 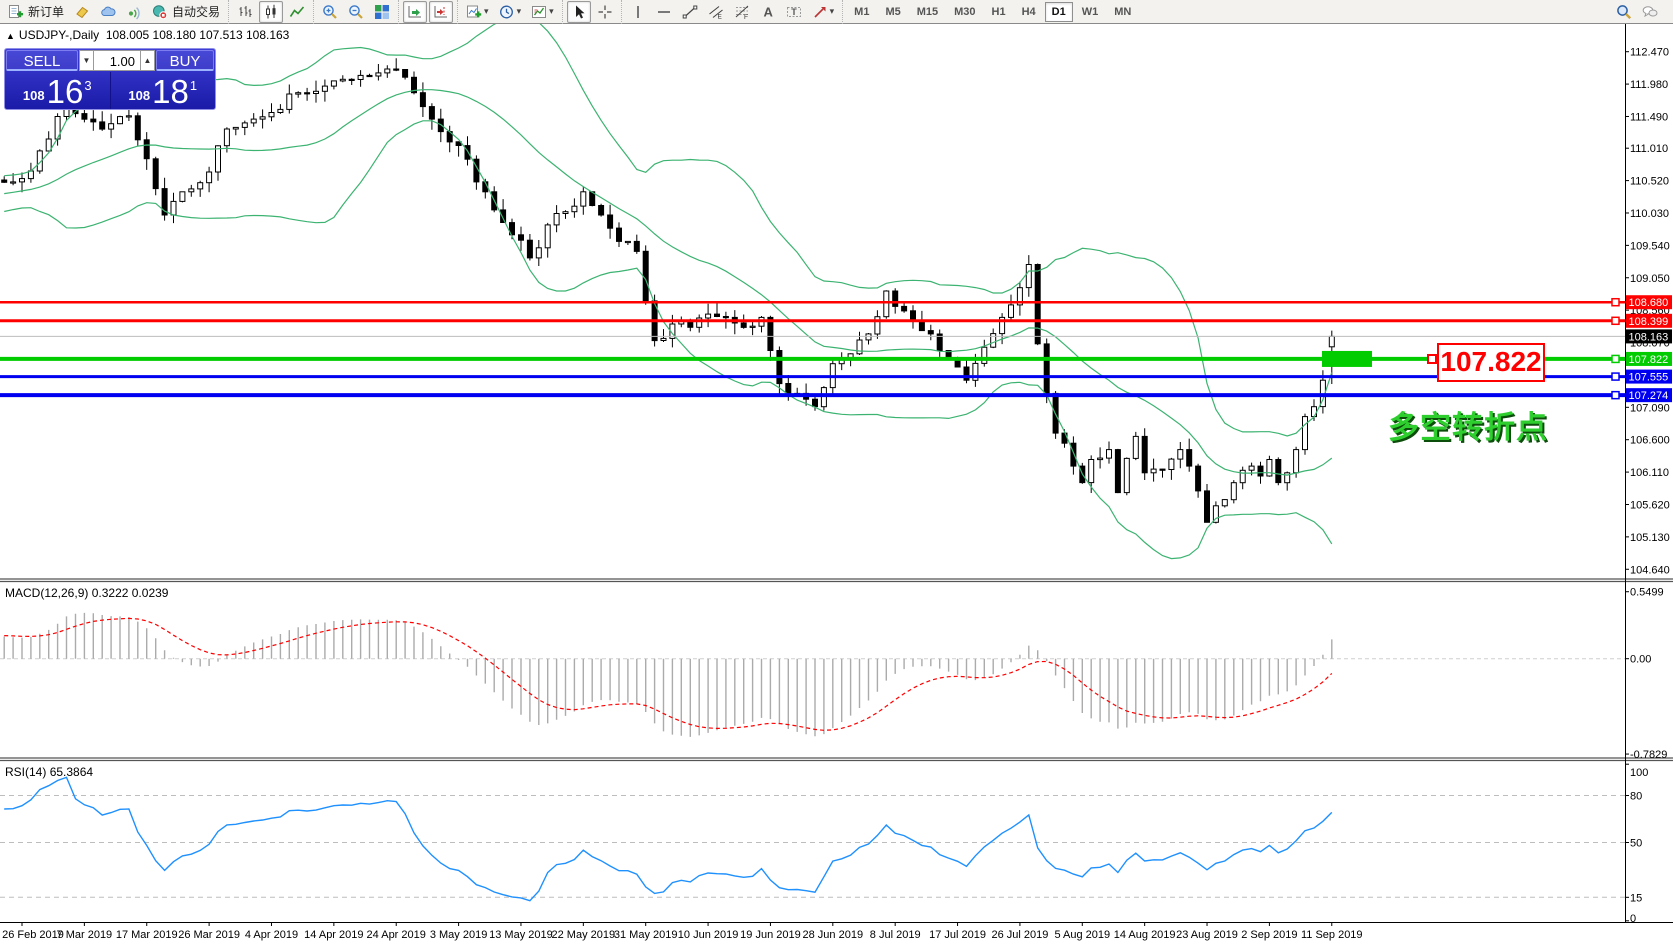 What do you see at coordinates (382, 12) in the screenshot?
I see `tile-windows-button` at bounding box center [382, 12].